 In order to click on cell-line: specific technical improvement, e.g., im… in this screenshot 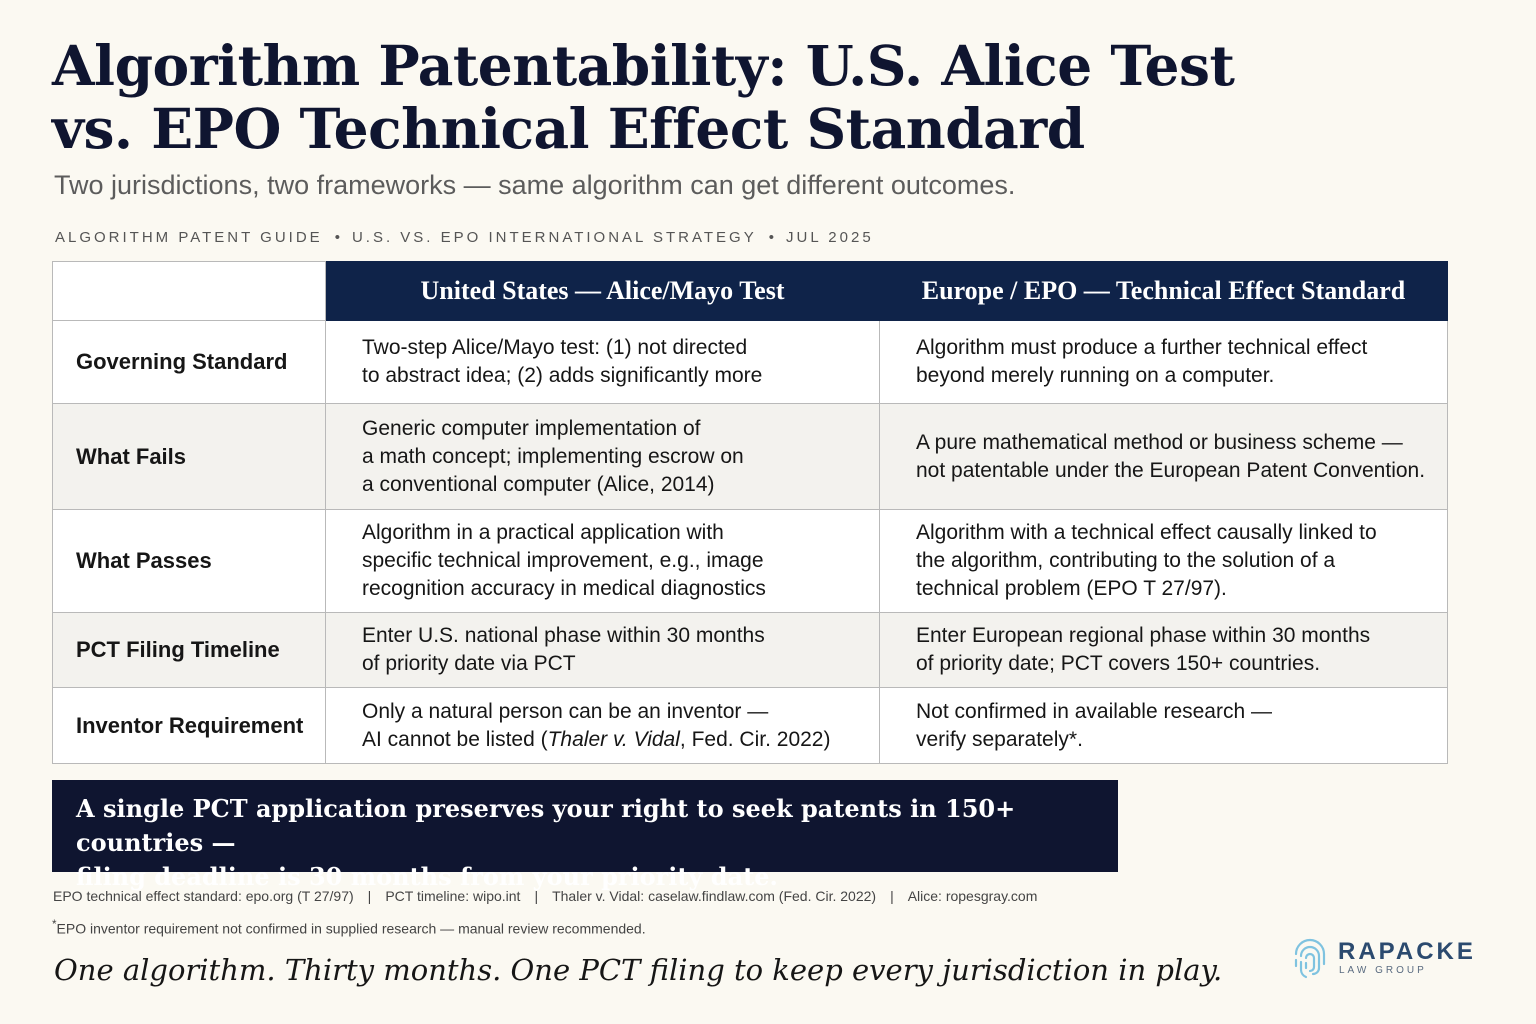, I will do `click(563, 560)`.